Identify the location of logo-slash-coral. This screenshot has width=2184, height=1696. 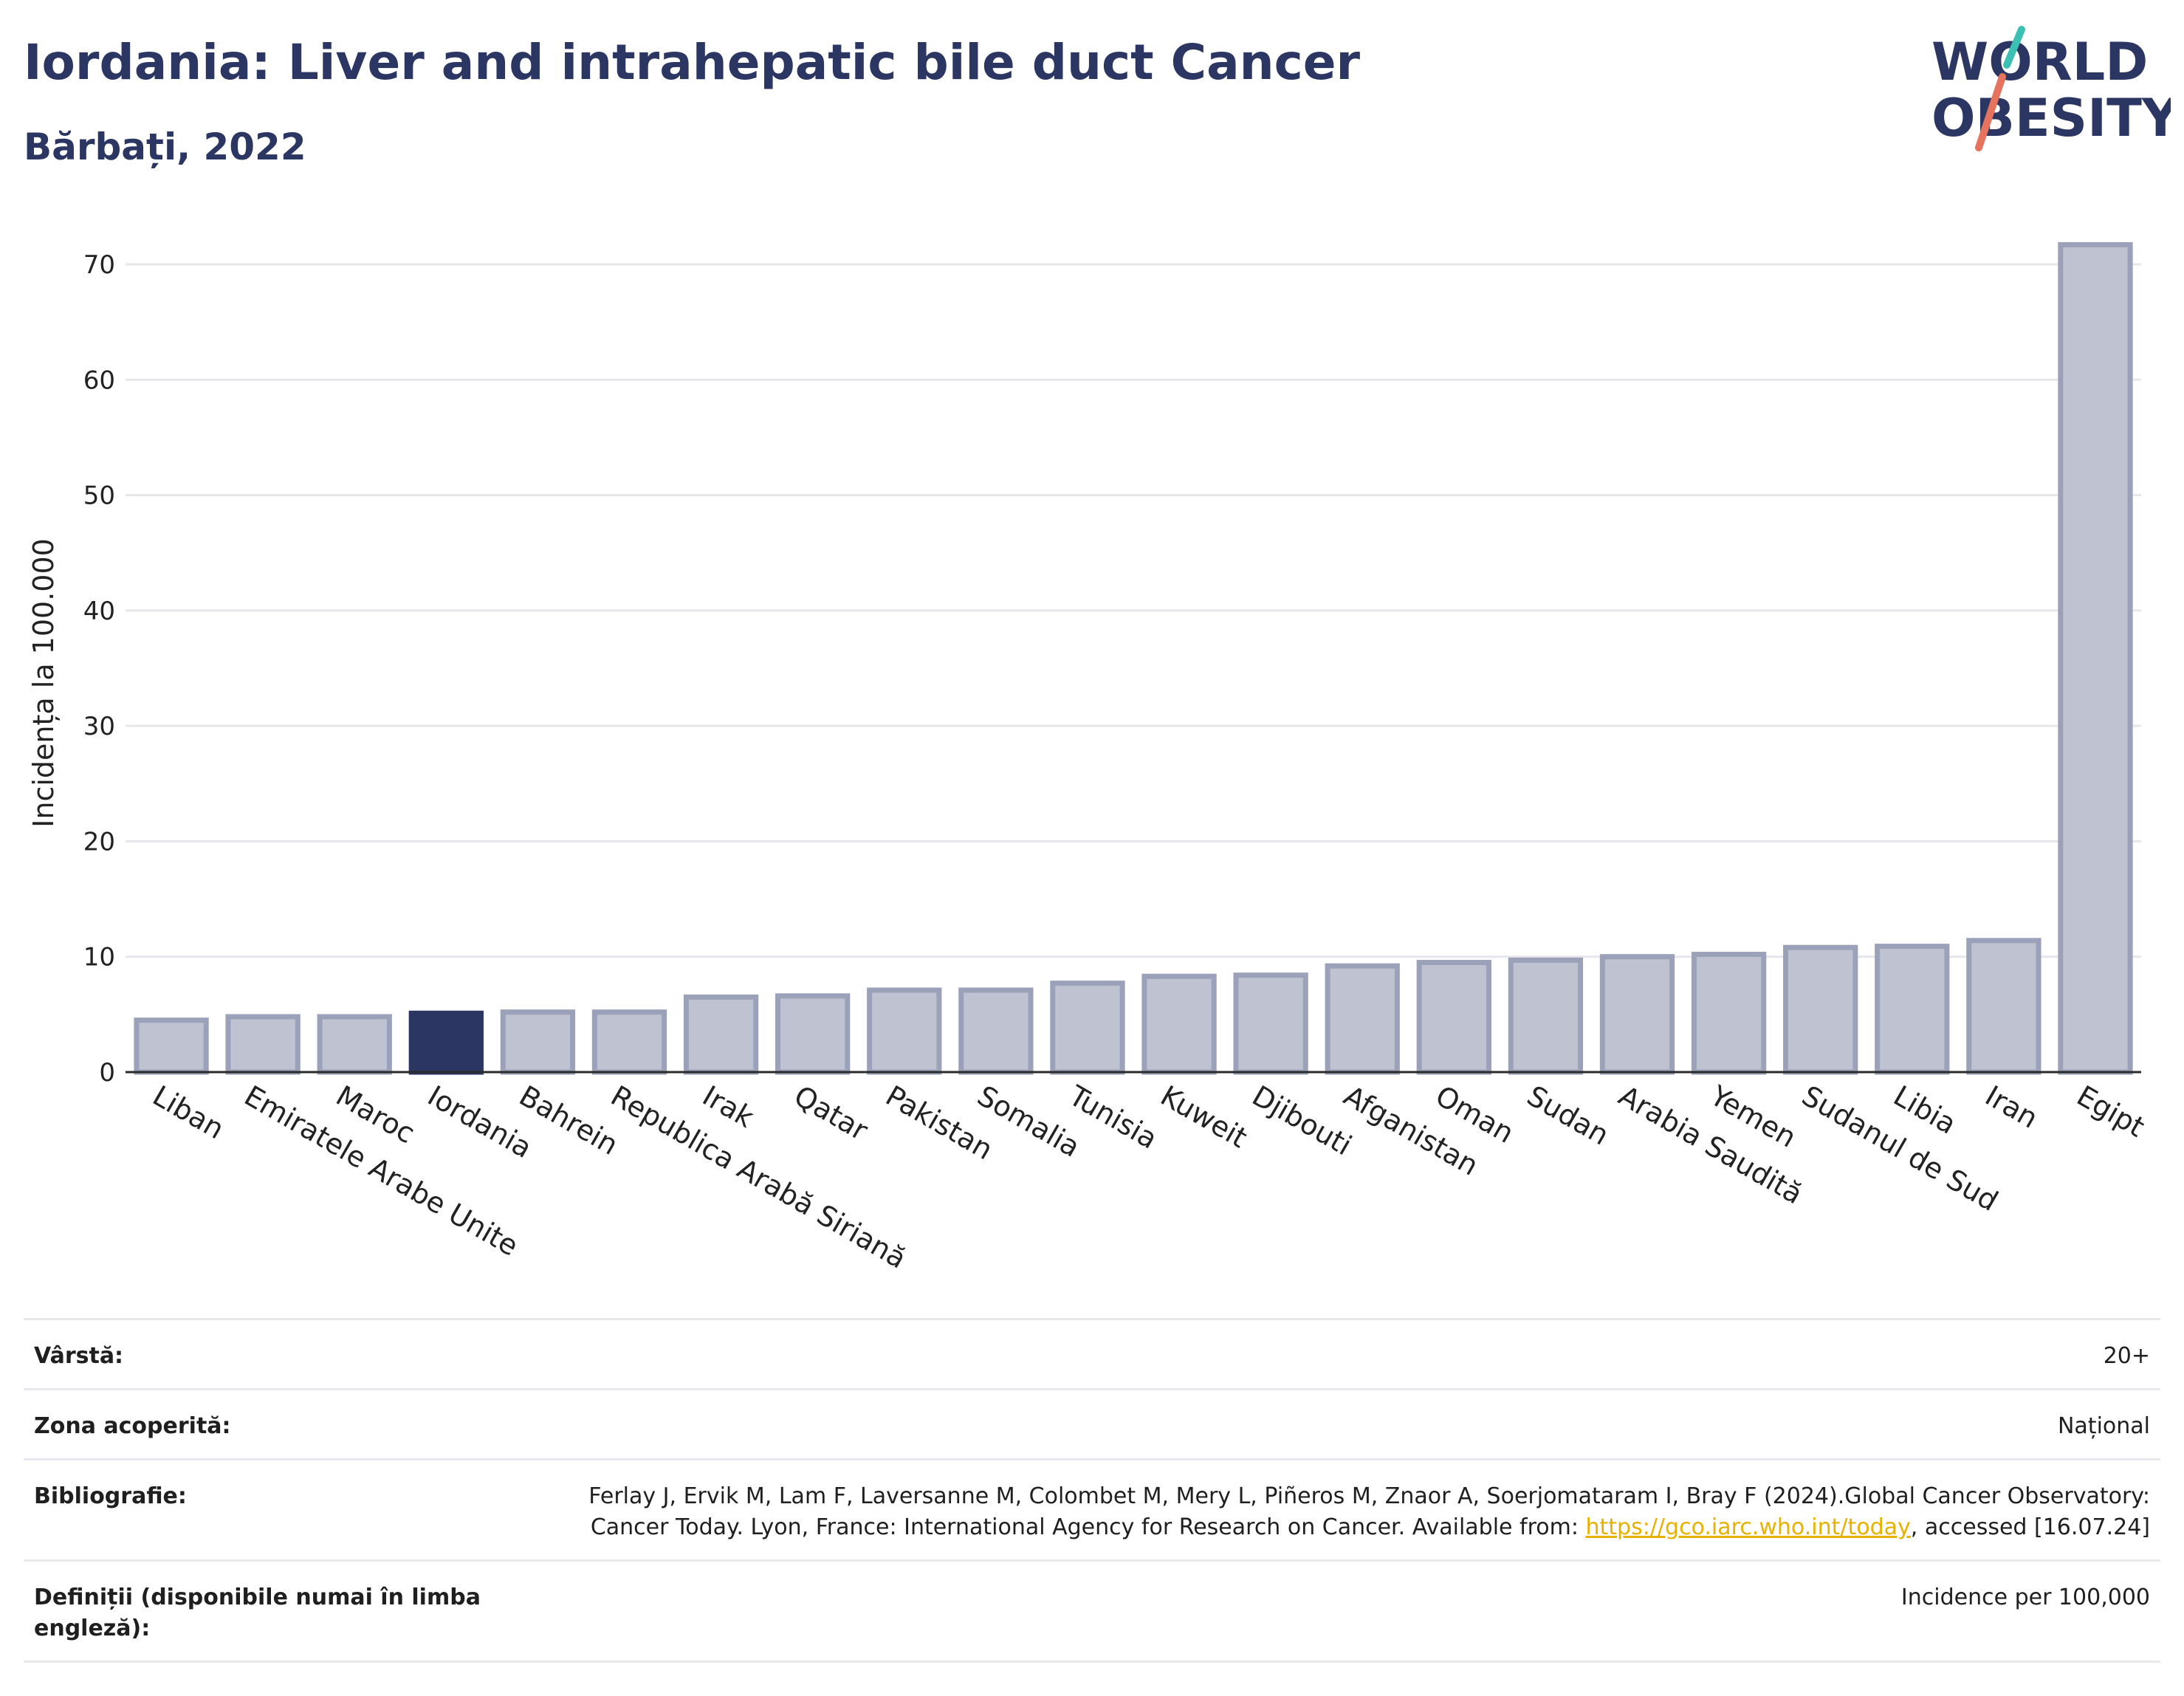
(1991, 112).